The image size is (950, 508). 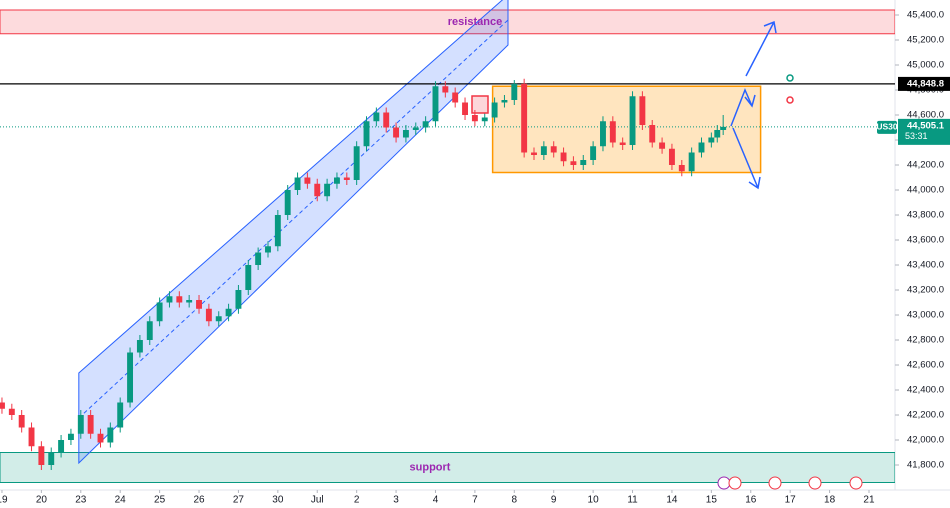 What do you see at coordinates (515, 500) in the screenshot?
I see `x-tick-label: 8` at bounding box center [515, 500].